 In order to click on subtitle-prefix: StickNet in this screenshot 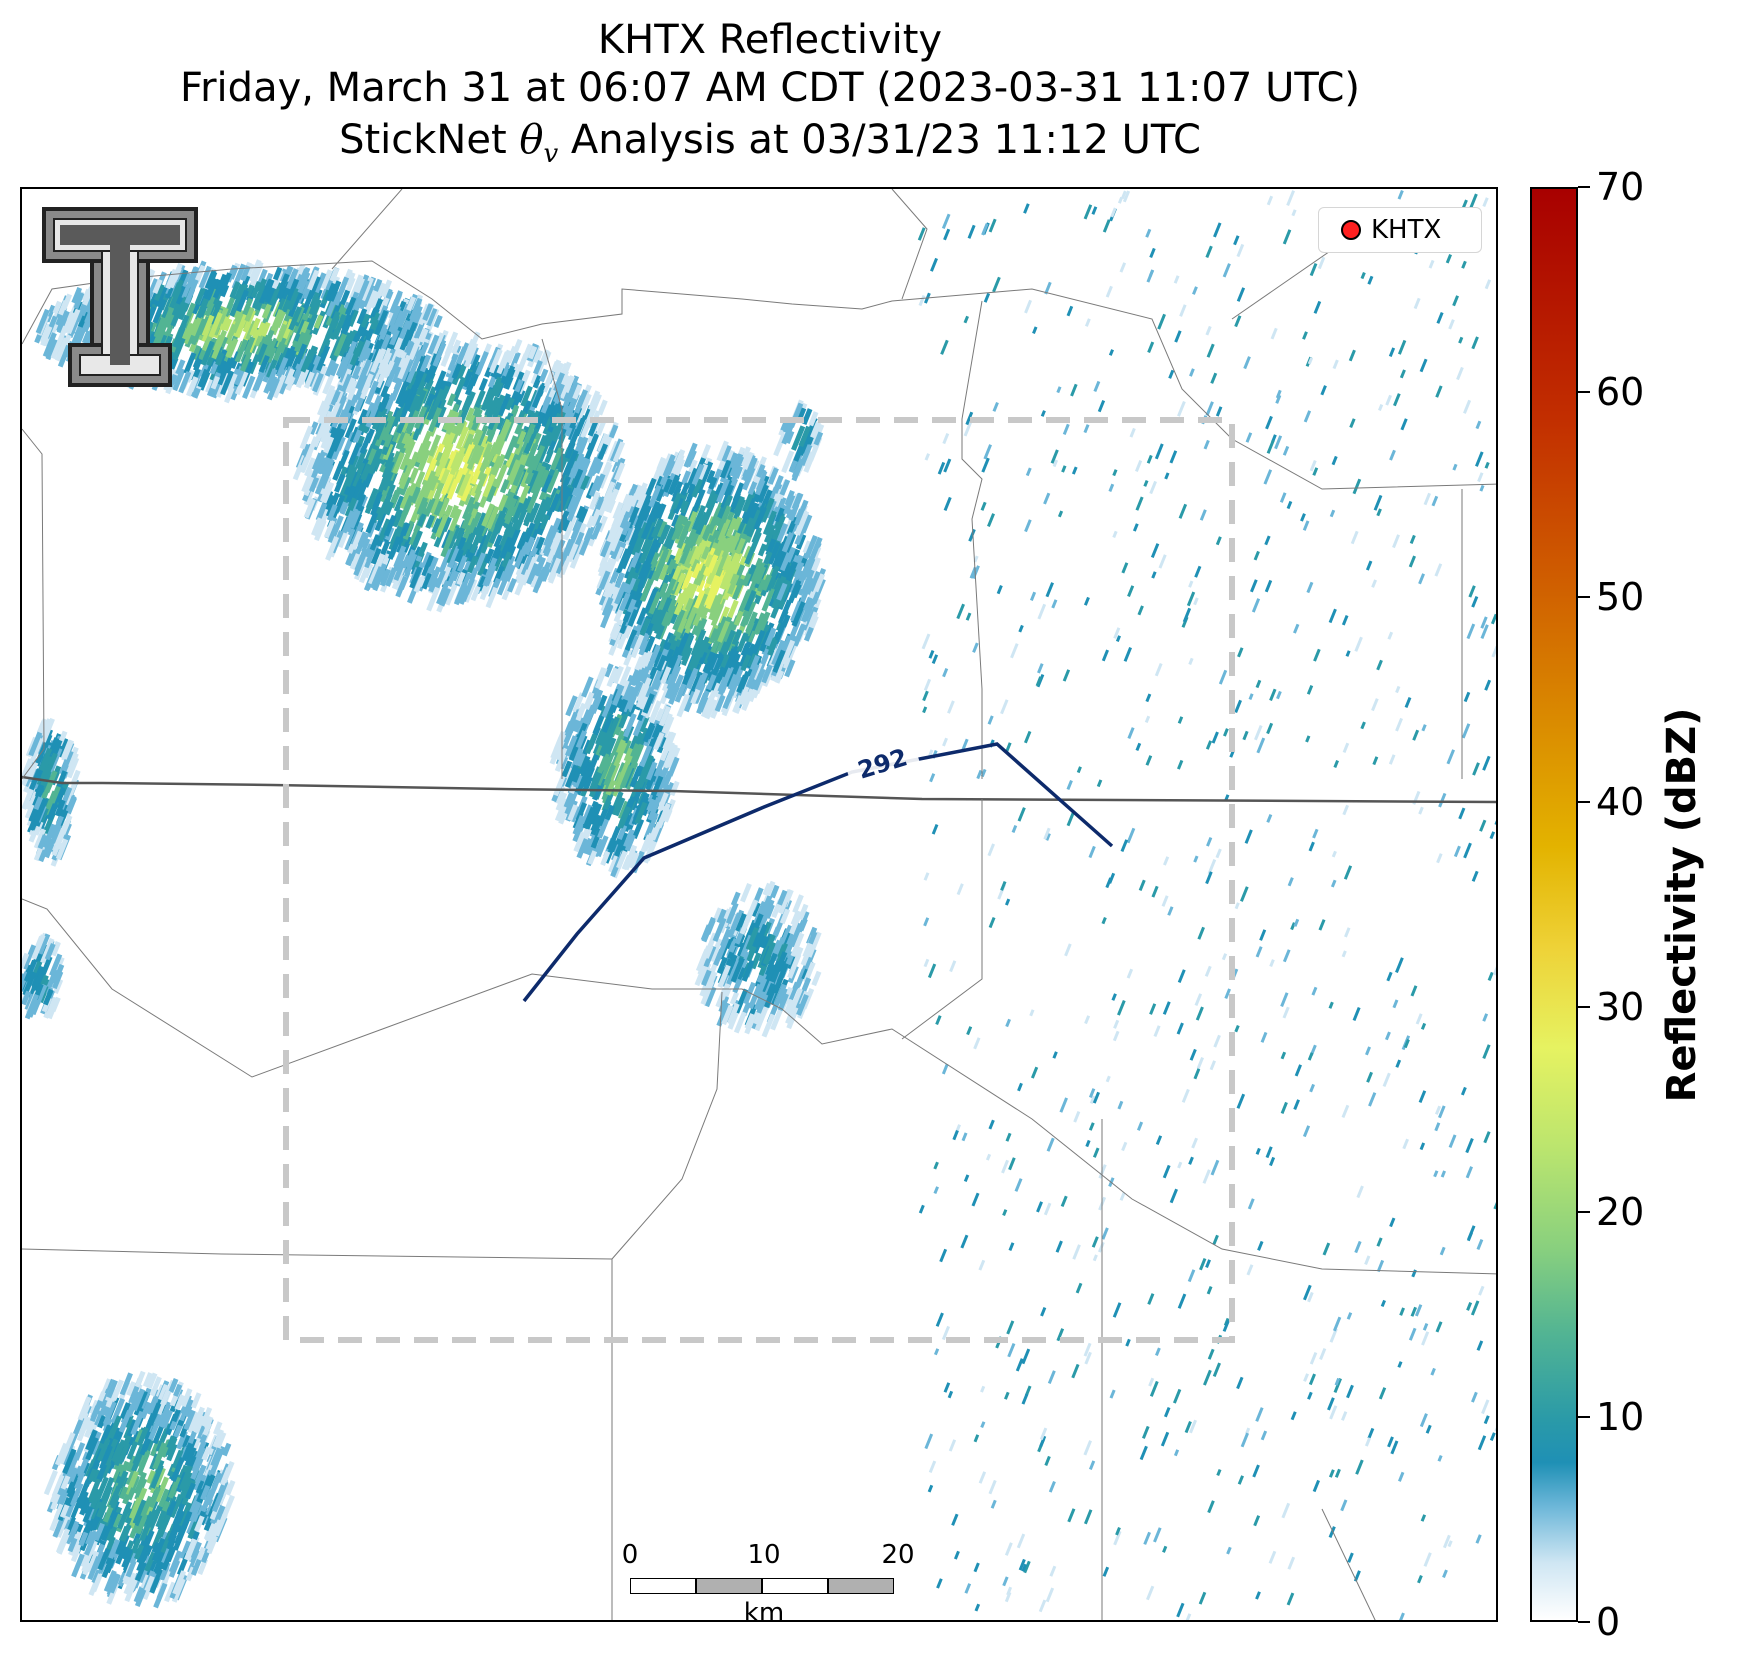, I will do `click(429, 140)`.